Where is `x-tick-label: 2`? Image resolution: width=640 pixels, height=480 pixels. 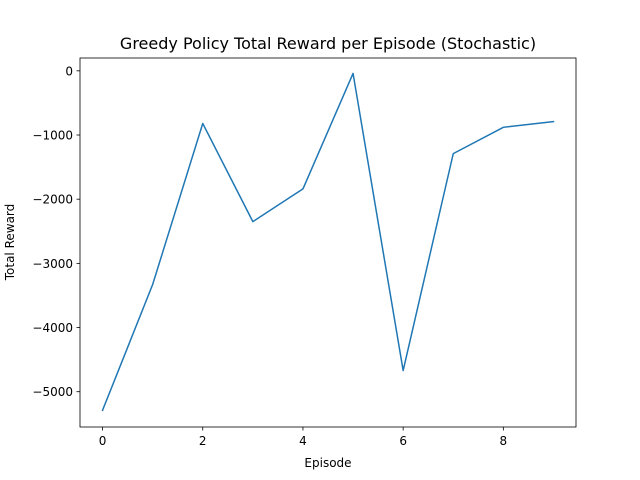 x-tick-label: 2 is located at coordinates (203, 441).